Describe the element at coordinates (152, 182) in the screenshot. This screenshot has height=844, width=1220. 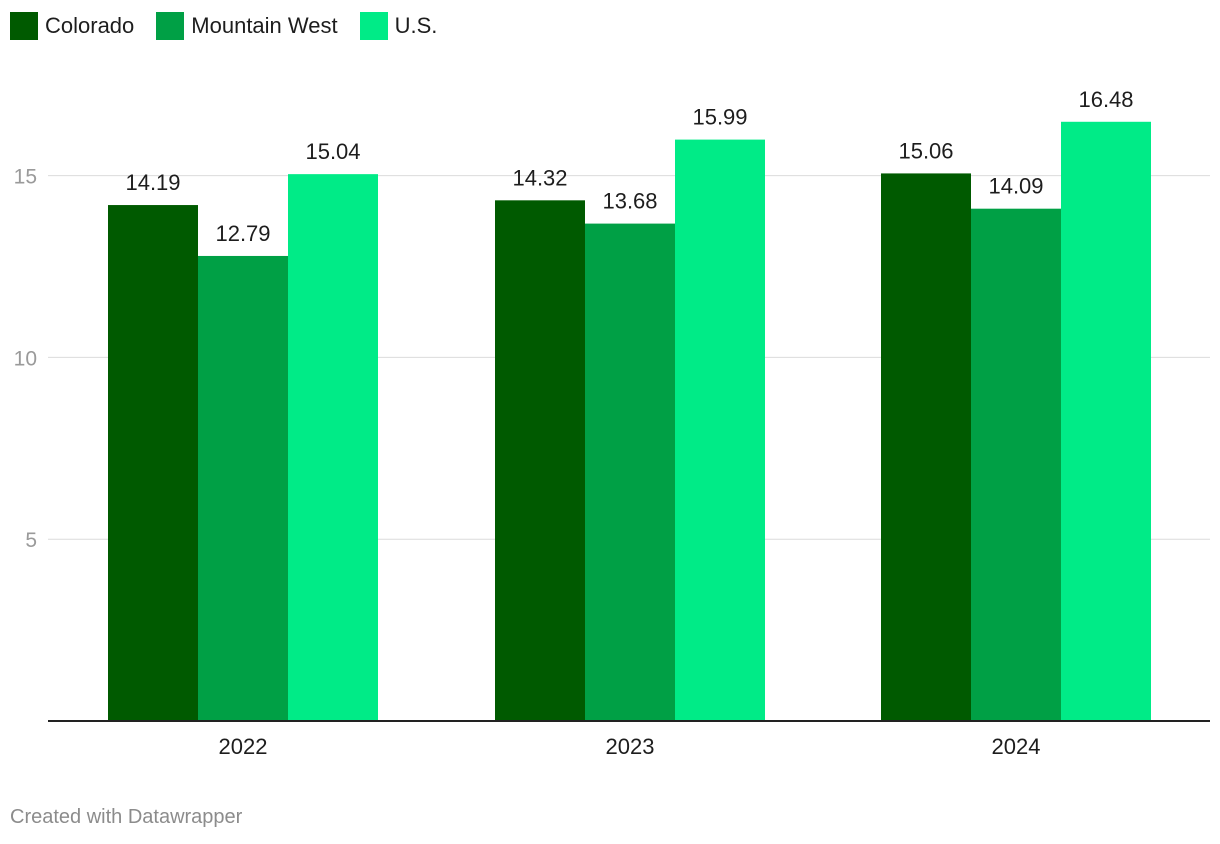
I see `data-label-colorado-2022: 14.19` at that location.